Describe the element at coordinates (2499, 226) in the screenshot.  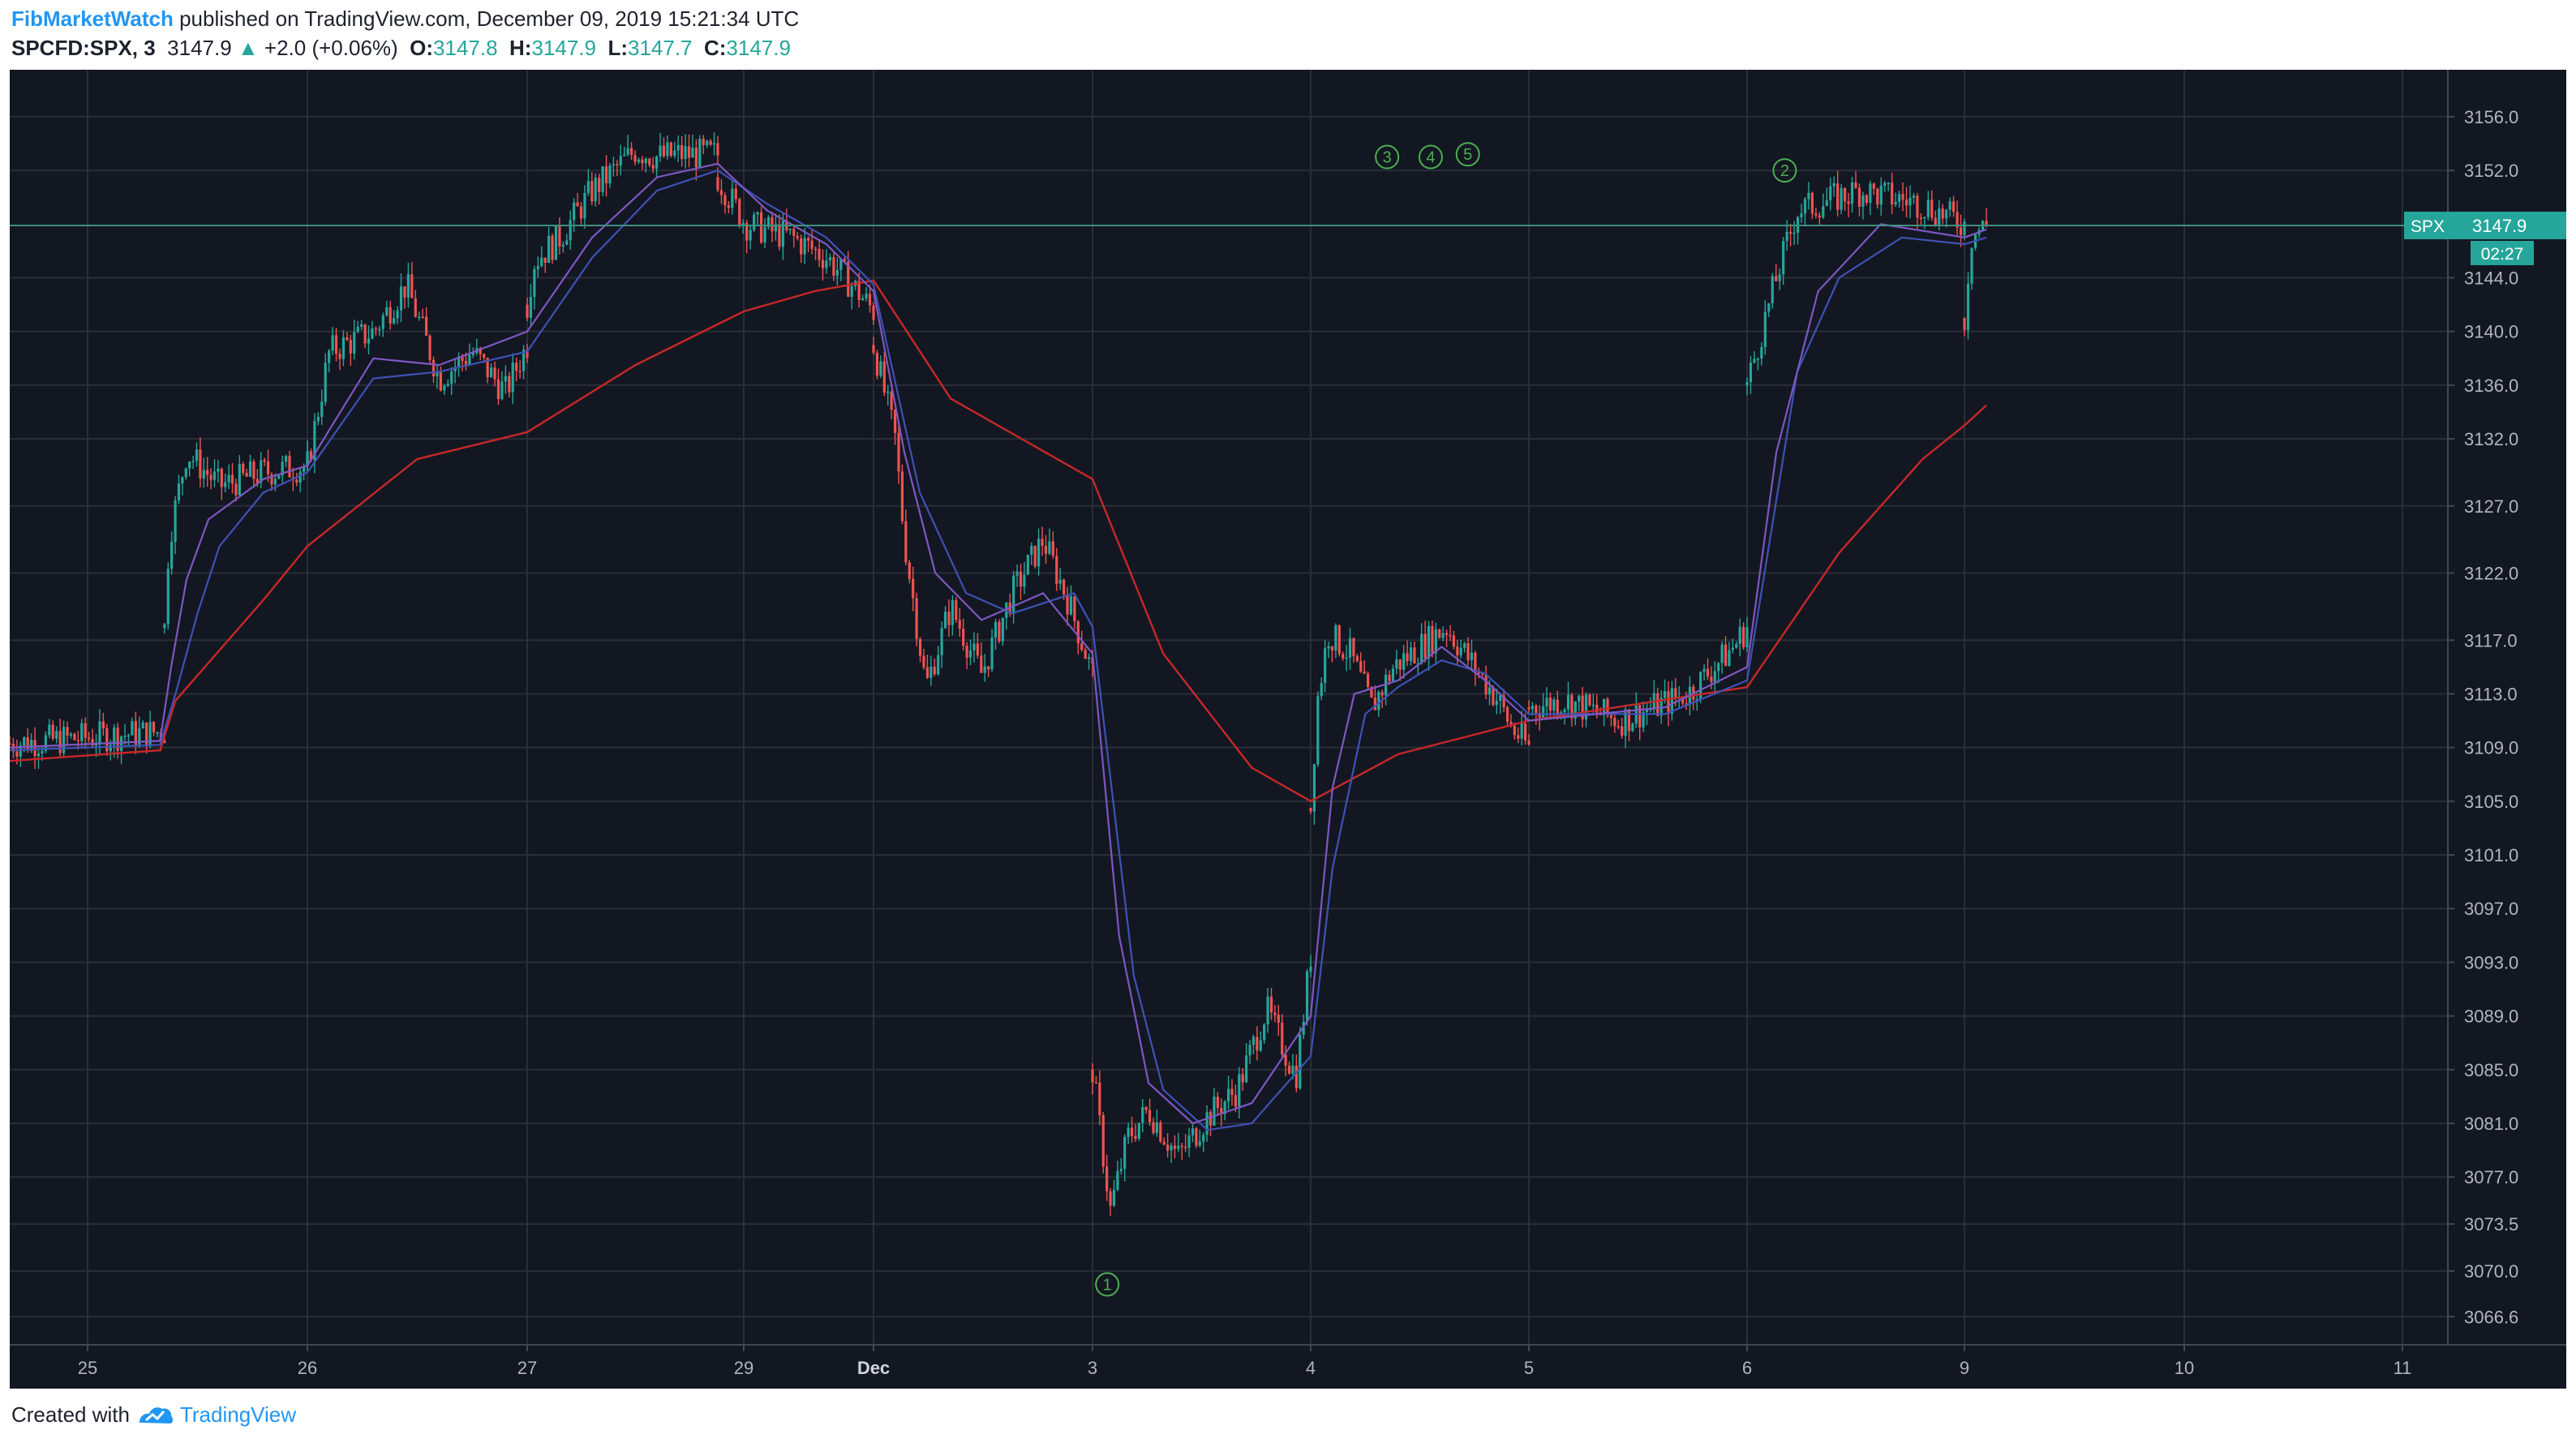
I see `price-tag-price: 3147.9` at that location.